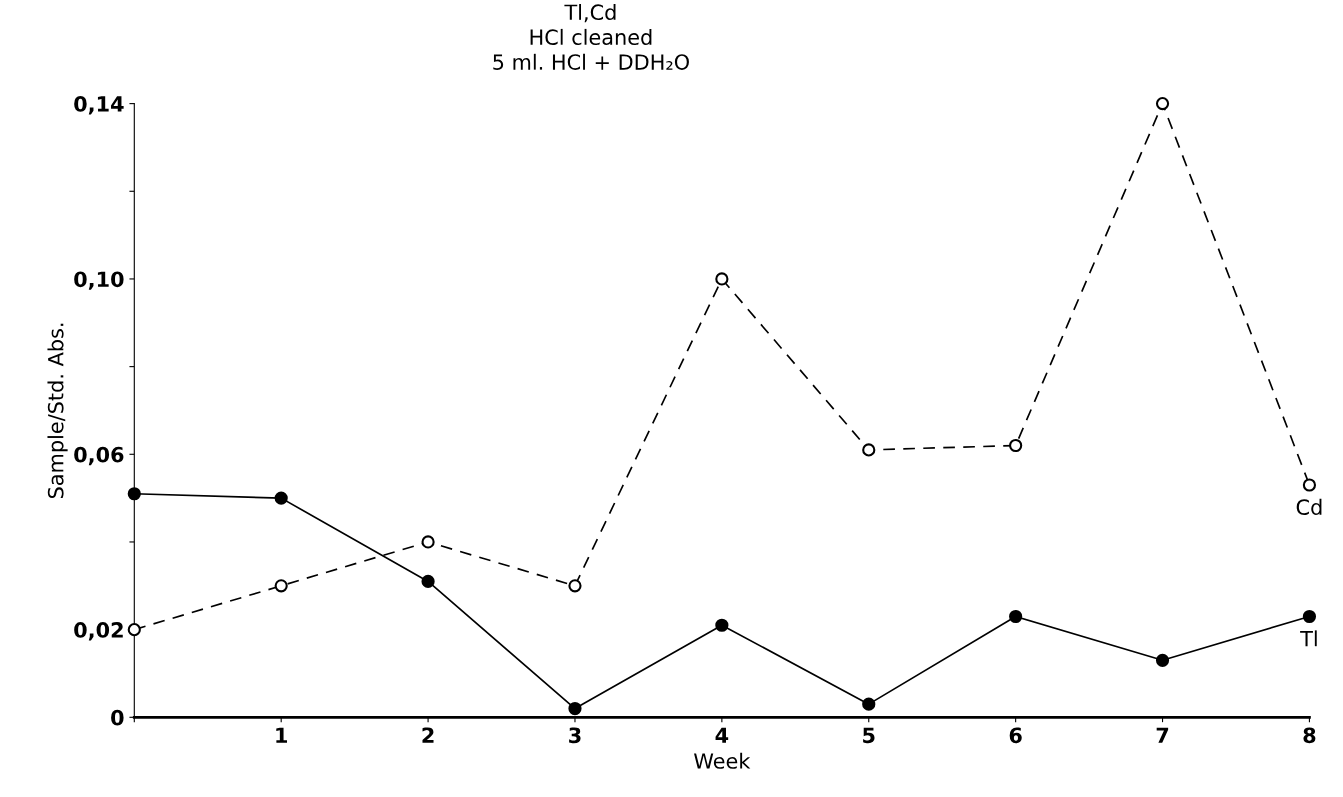 Image resolution: width=1343 pixels, height=797 pixels. I want to click on y-tick-label: 0, so click(117, 717).